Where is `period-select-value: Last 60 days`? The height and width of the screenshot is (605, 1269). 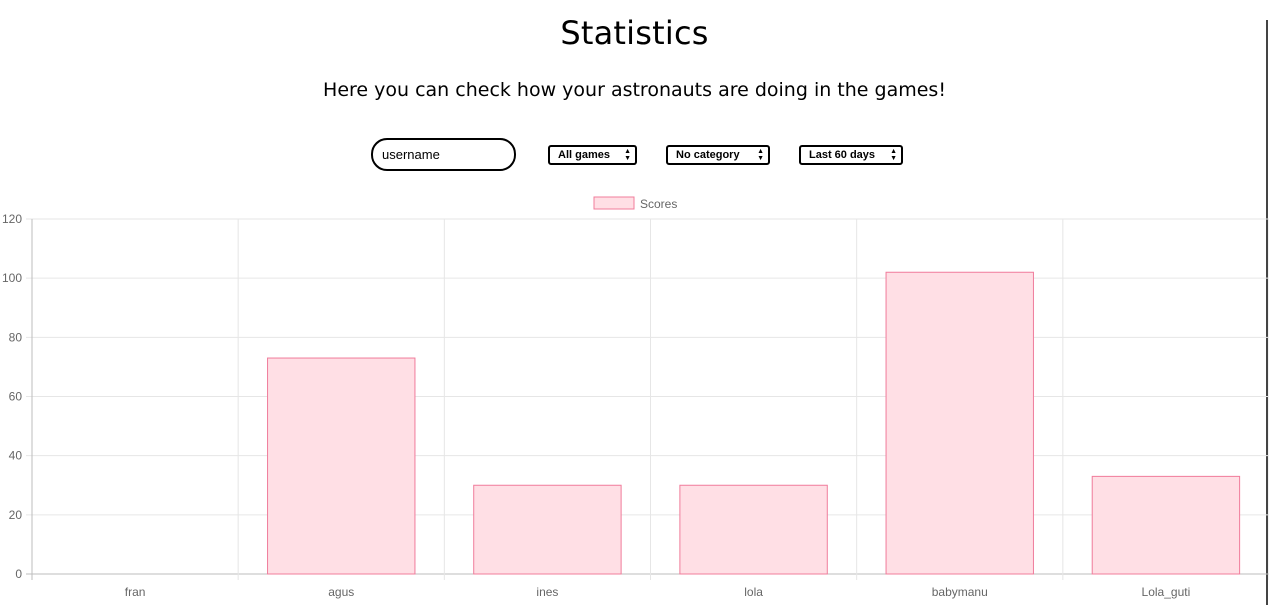
period-select-value: Last 60 days is located at coordinates (842, 155).